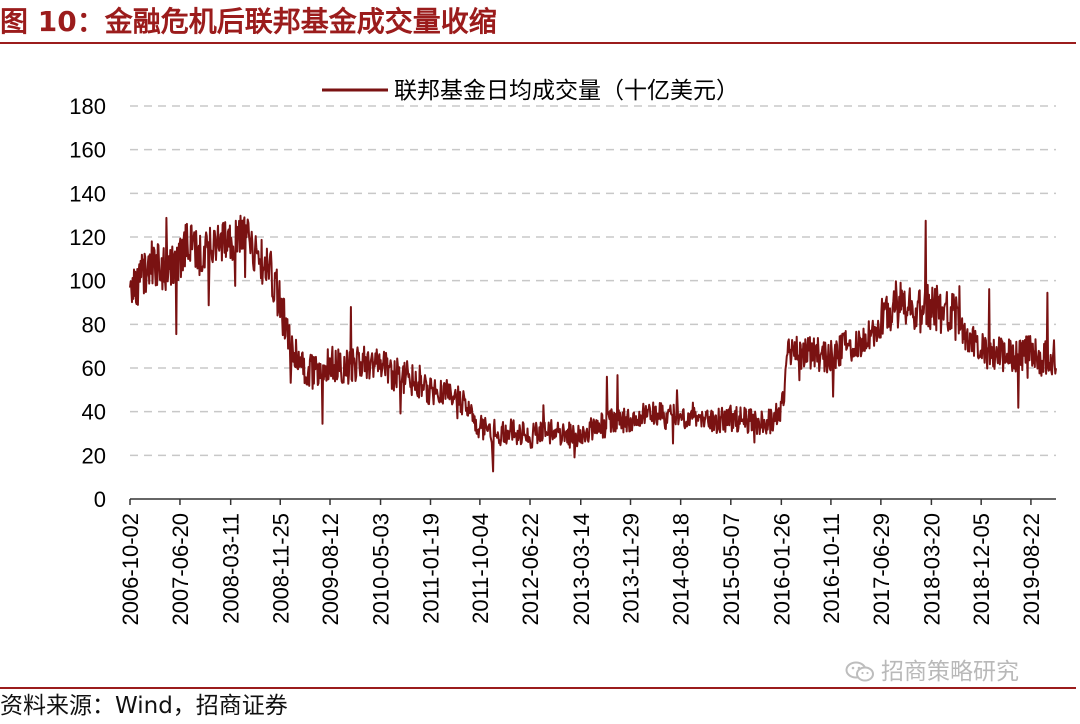 This screenshot has width=1080, height=724. I want to click on y-tick-label: 140, so click(87, 193).